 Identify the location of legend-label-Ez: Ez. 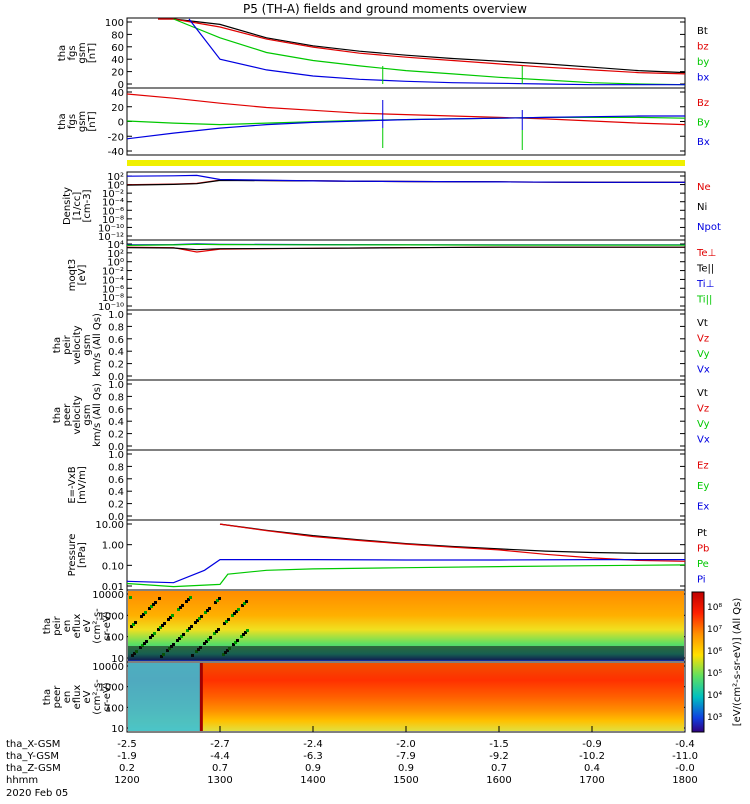
(703, 465).